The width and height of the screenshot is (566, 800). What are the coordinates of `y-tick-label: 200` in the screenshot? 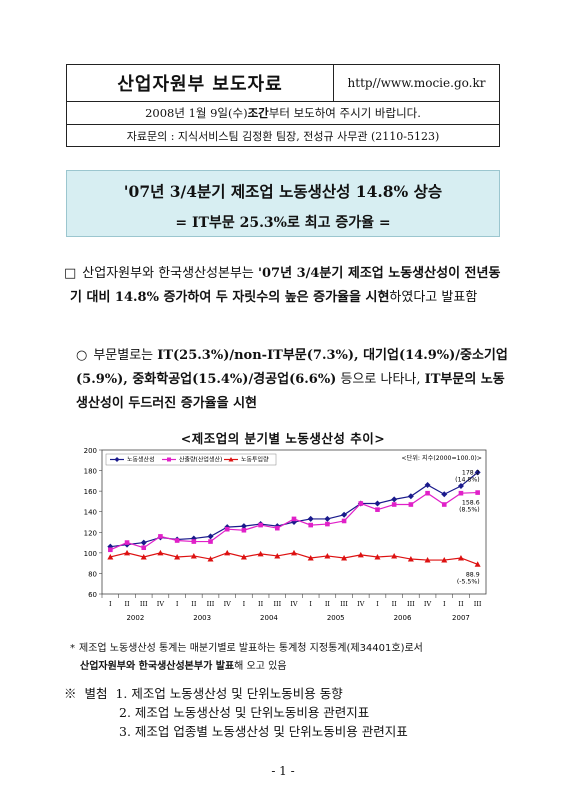 It's located at (90, 451).